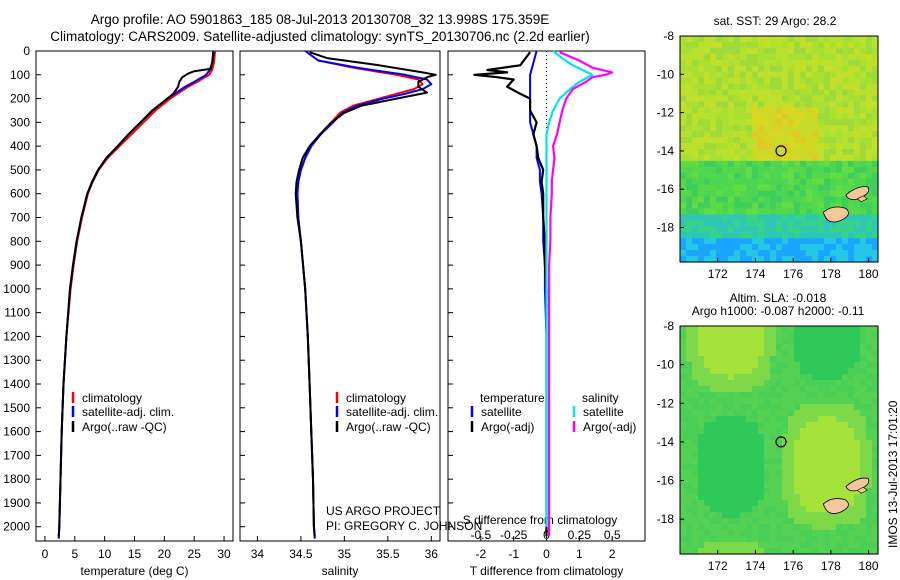 Image resolution: width=900 pixels, height=580 pixels. Describe the element at coordinates (718, 566) in the screenshot. I see `map-x-tick-label: 172` at that location.